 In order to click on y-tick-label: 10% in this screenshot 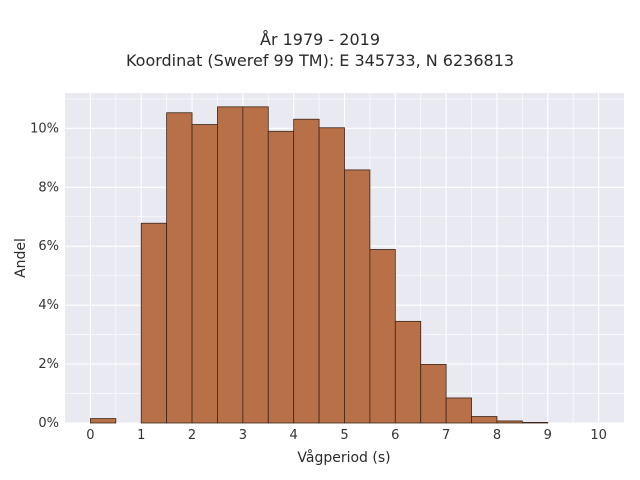, I will do `click(44, 128)`.